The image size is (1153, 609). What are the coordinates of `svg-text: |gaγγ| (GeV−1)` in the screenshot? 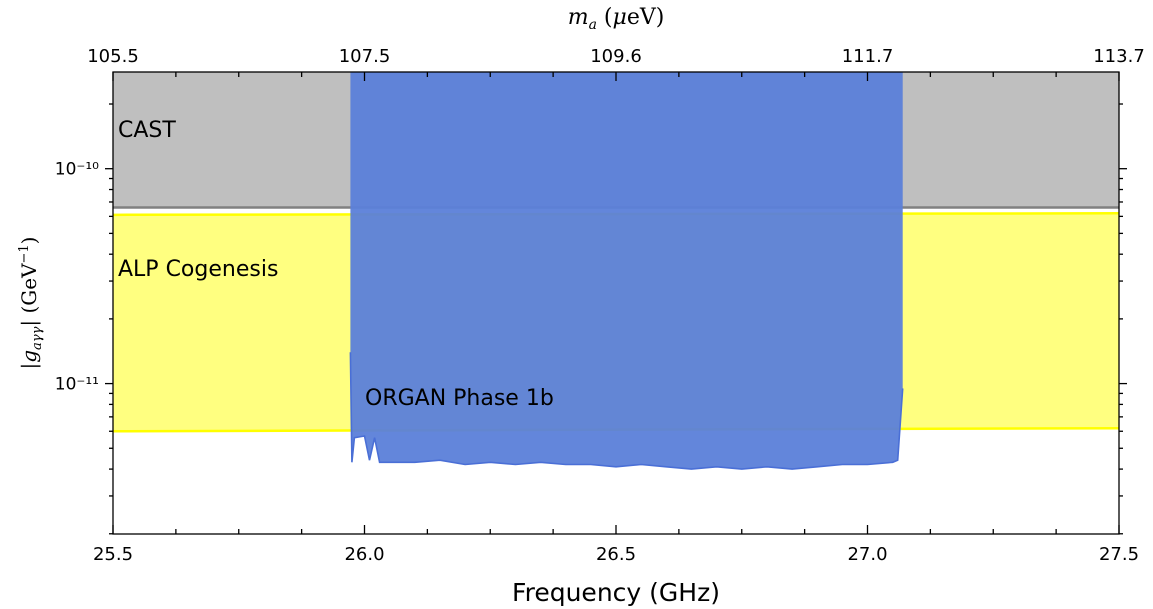 It's located at (31, 303).